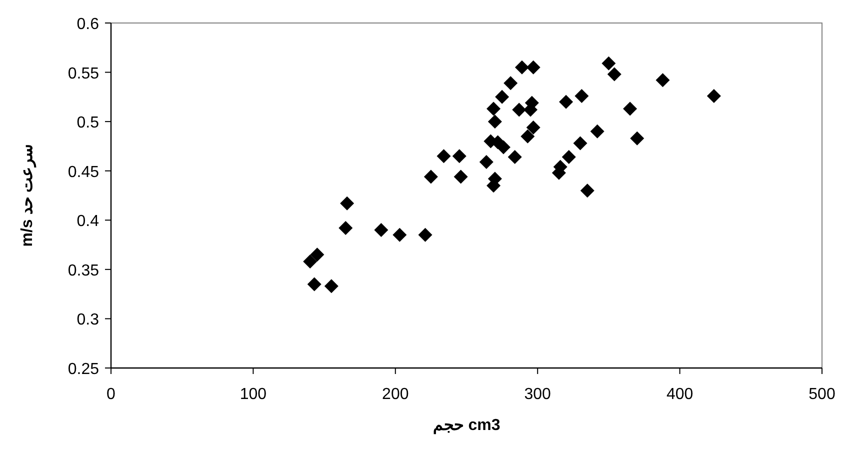 The image size is (846, 458). What do you see at coordinates (88, 24) in the screenshot?
I see `y-tick-label: 0.6` at bounding box center [88, 24].